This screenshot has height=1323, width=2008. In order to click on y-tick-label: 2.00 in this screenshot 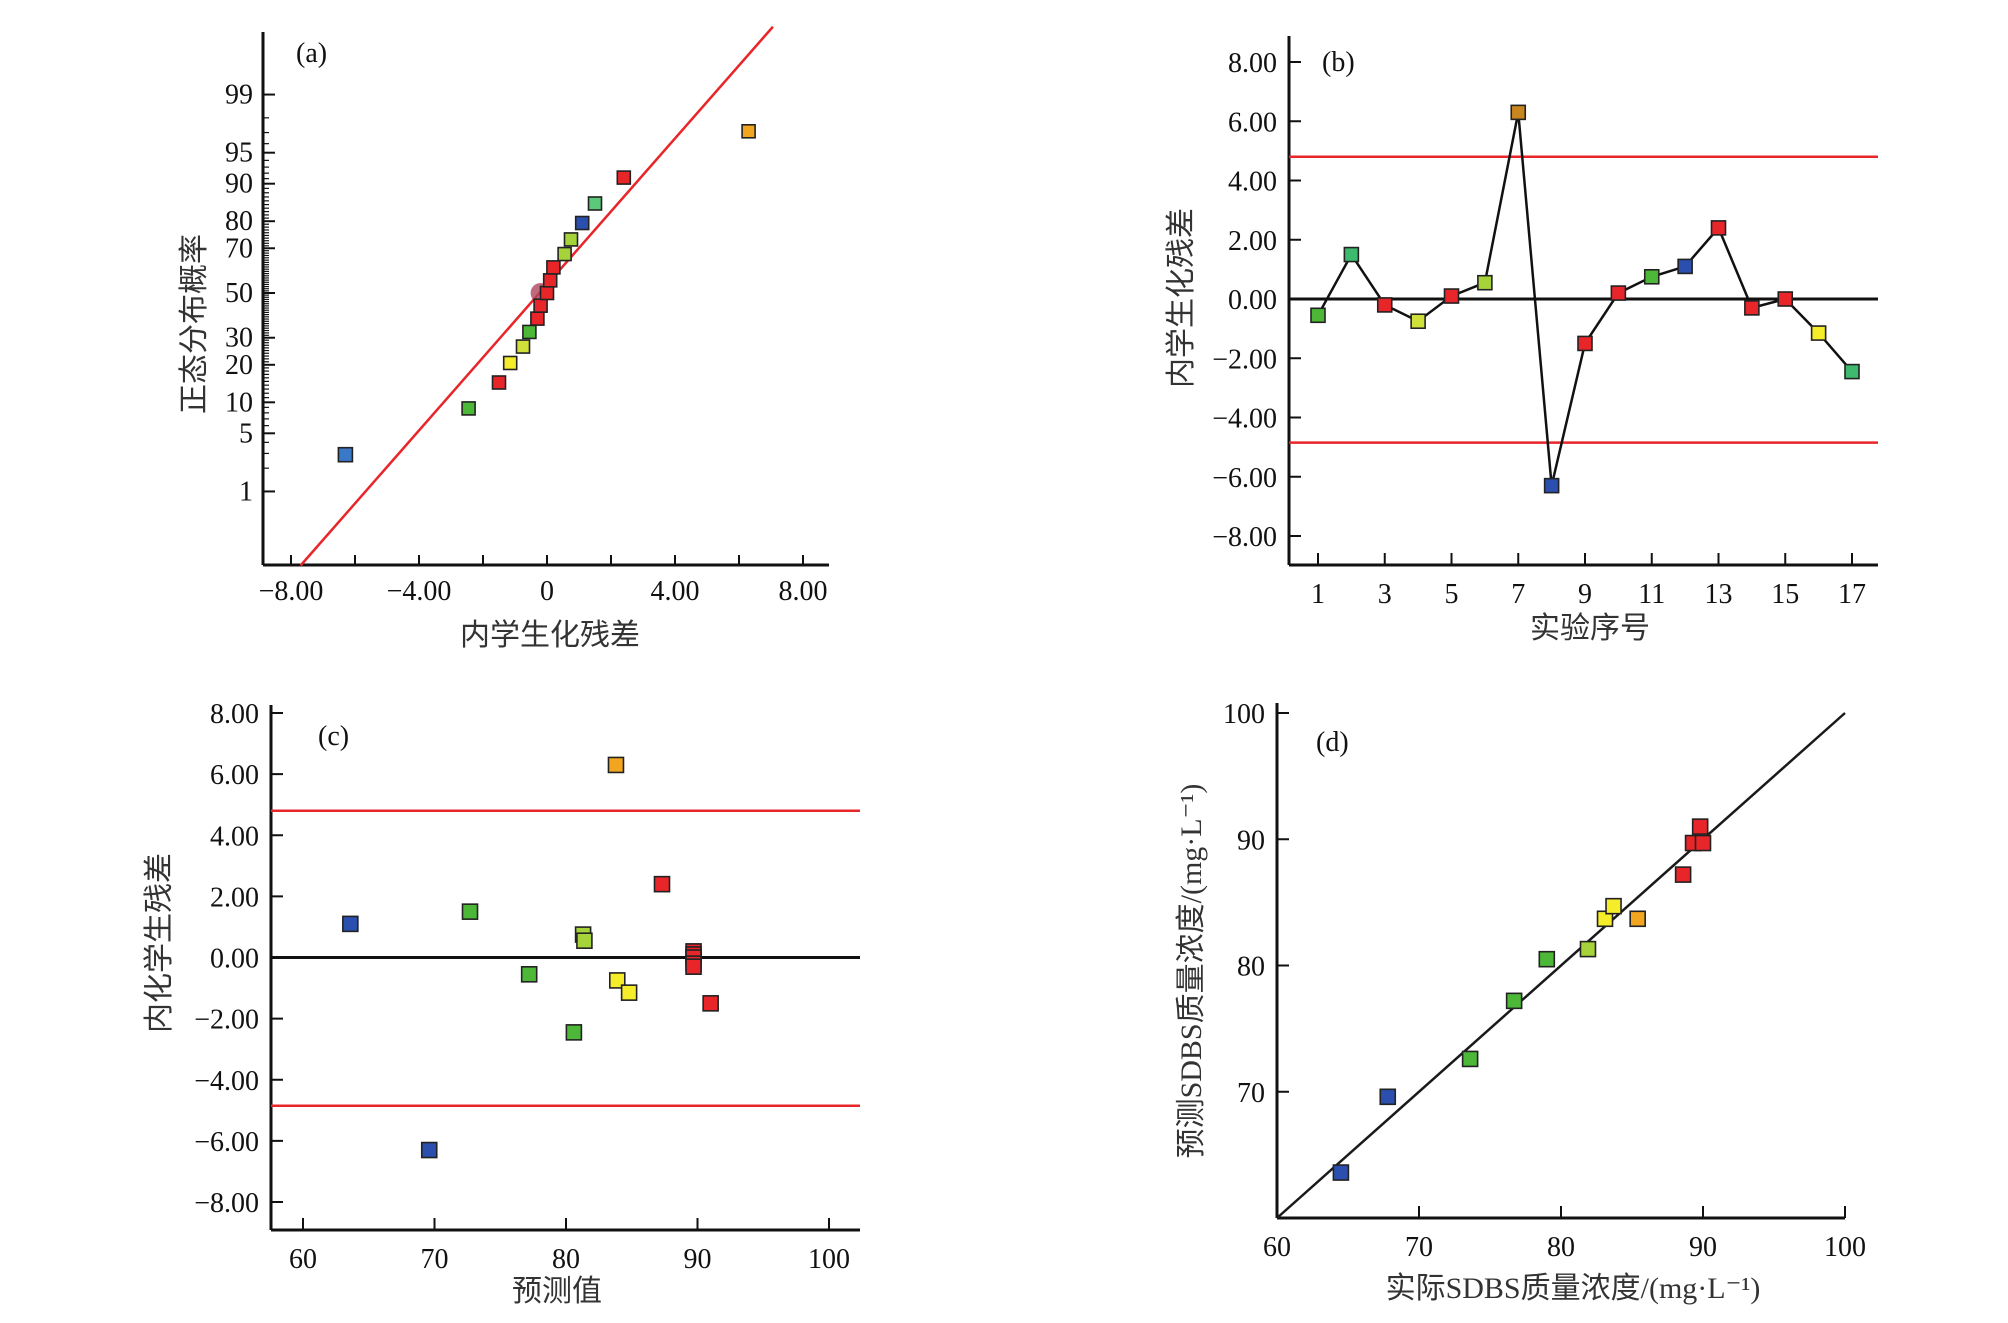, I will do `click(234, 897)`.